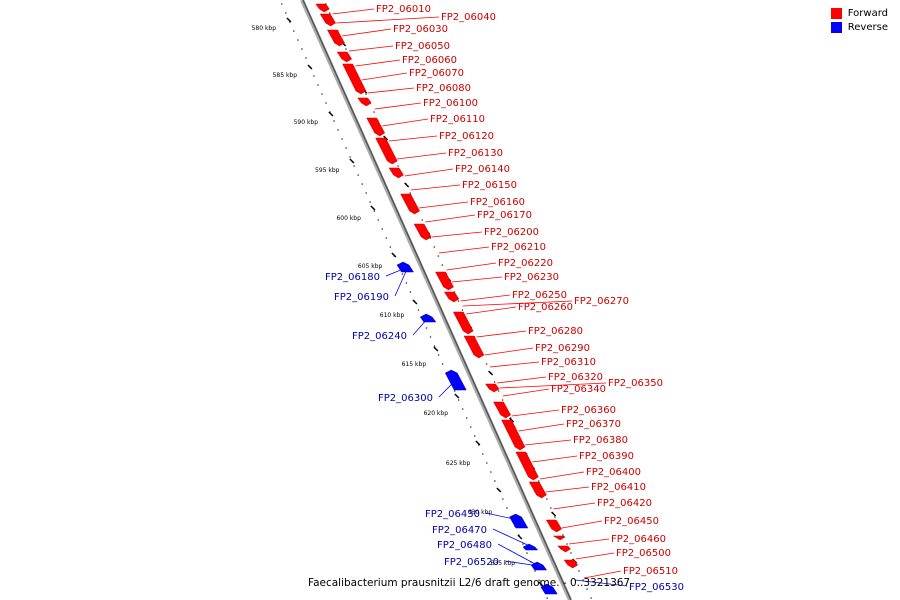 The image size is (900, 600). I want to click on forward-gene-label: FP2_06060, so click(429, 60).